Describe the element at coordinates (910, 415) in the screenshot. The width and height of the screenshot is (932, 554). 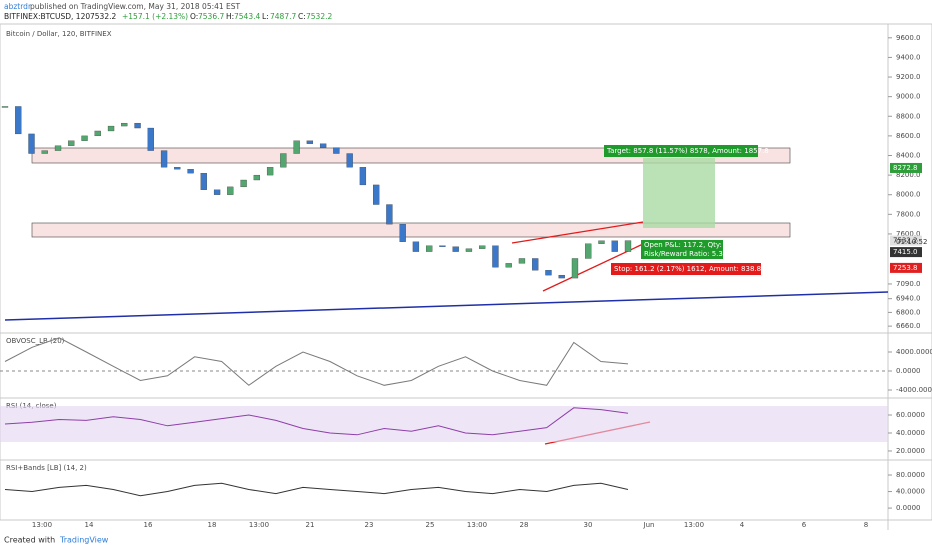
I see `y-tick-label: 60.0000` at that location.